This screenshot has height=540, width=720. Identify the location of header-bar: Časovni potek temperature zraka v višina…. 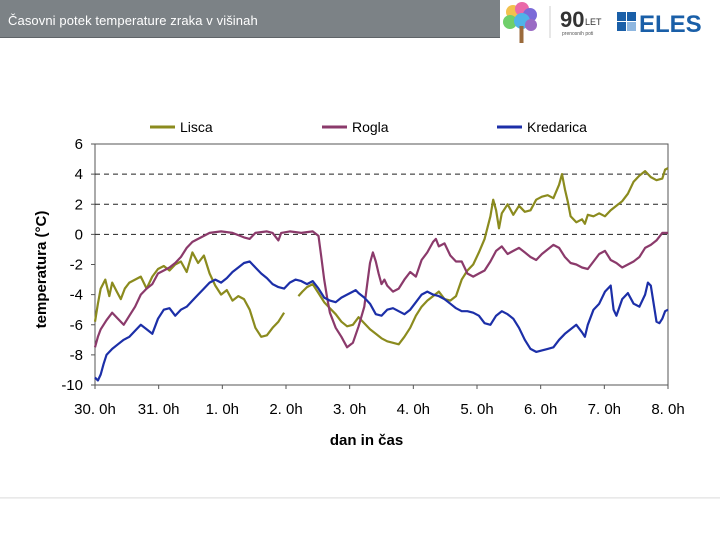
(250, 19).